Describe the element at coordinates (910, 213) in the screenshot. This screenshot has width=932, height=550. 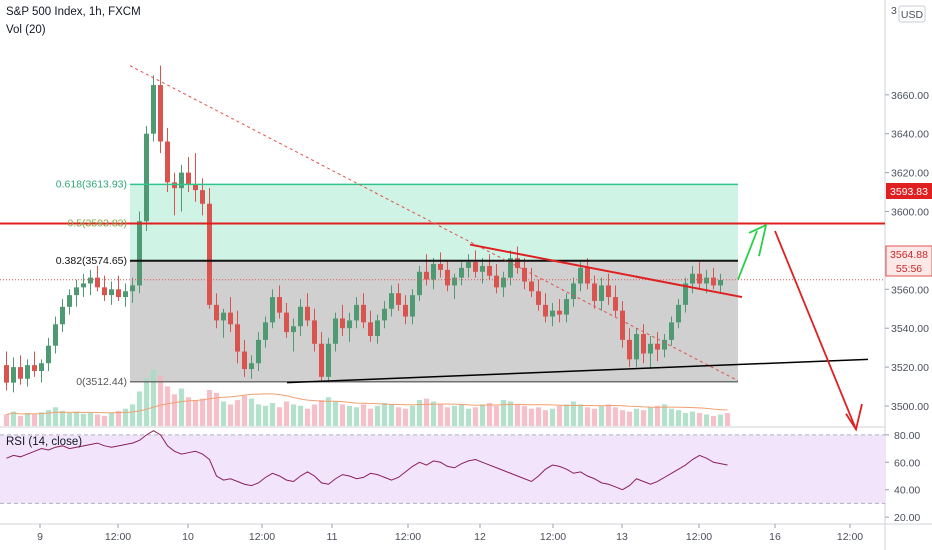
I see `y-tick-label: 3600.00` at that location.